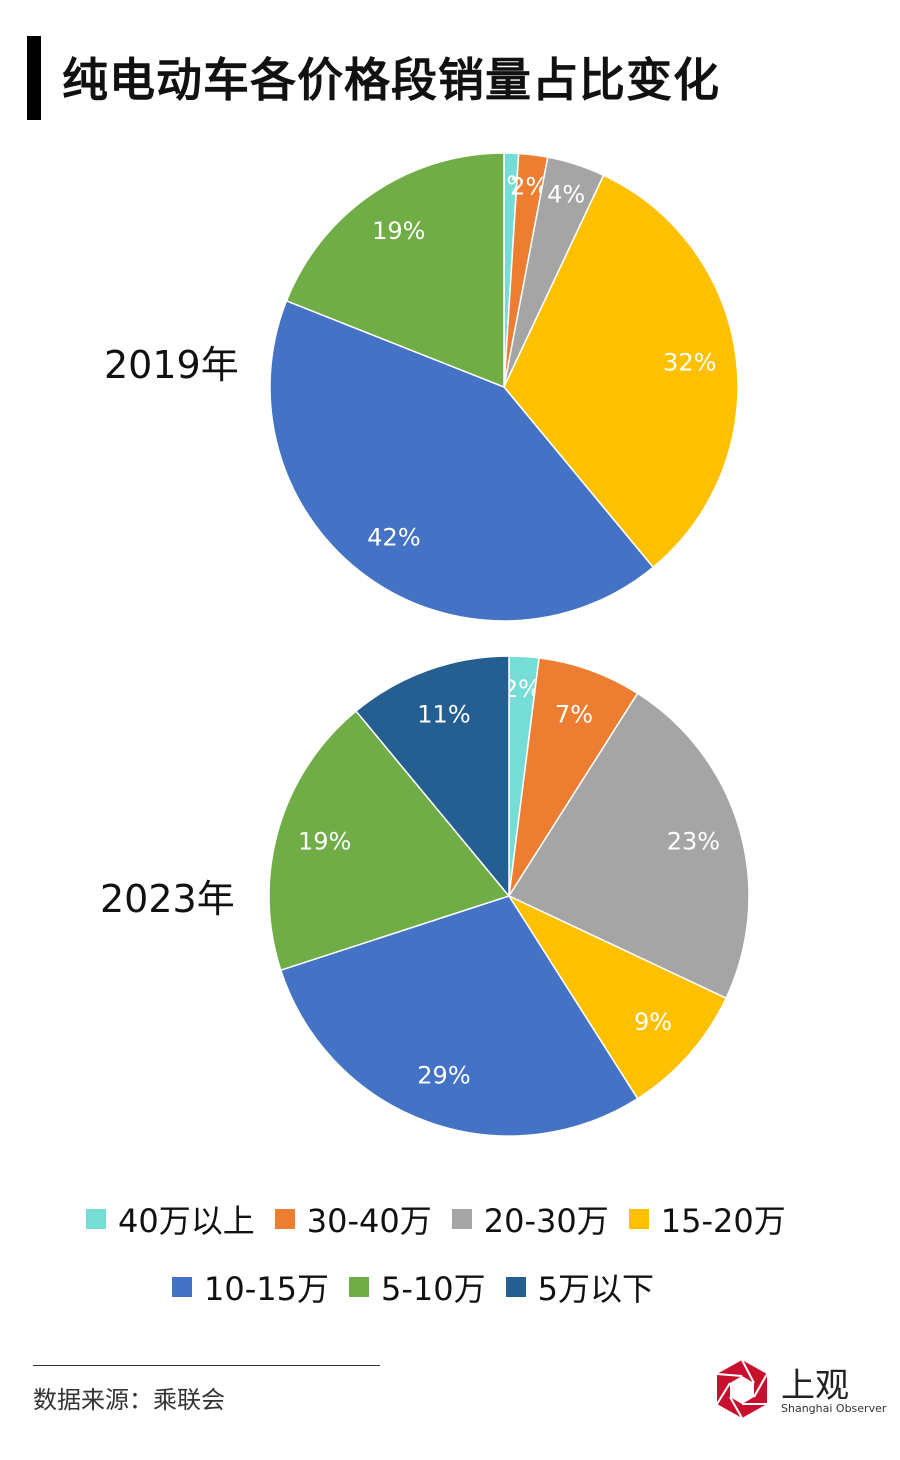 This screenshot has height=1460, width=900. What do you see at coordinates (596, 1289) in the screenshot?
I see `legend-label: 5万以下` at bounding box center [596, 1289].